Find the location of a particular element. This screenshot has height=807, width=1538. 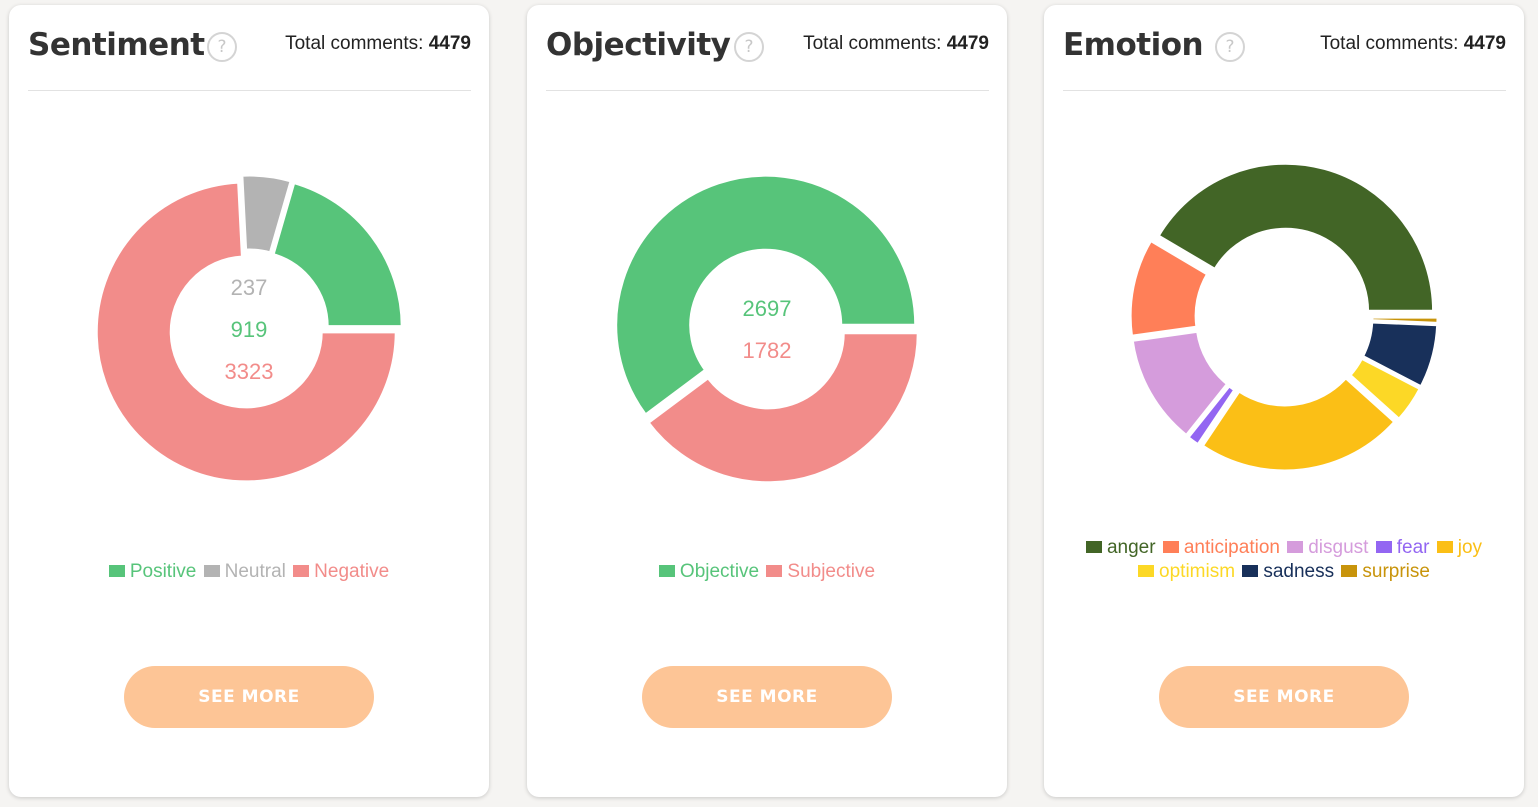

emotion-donut-chart is located at coordinates (1284, 317).